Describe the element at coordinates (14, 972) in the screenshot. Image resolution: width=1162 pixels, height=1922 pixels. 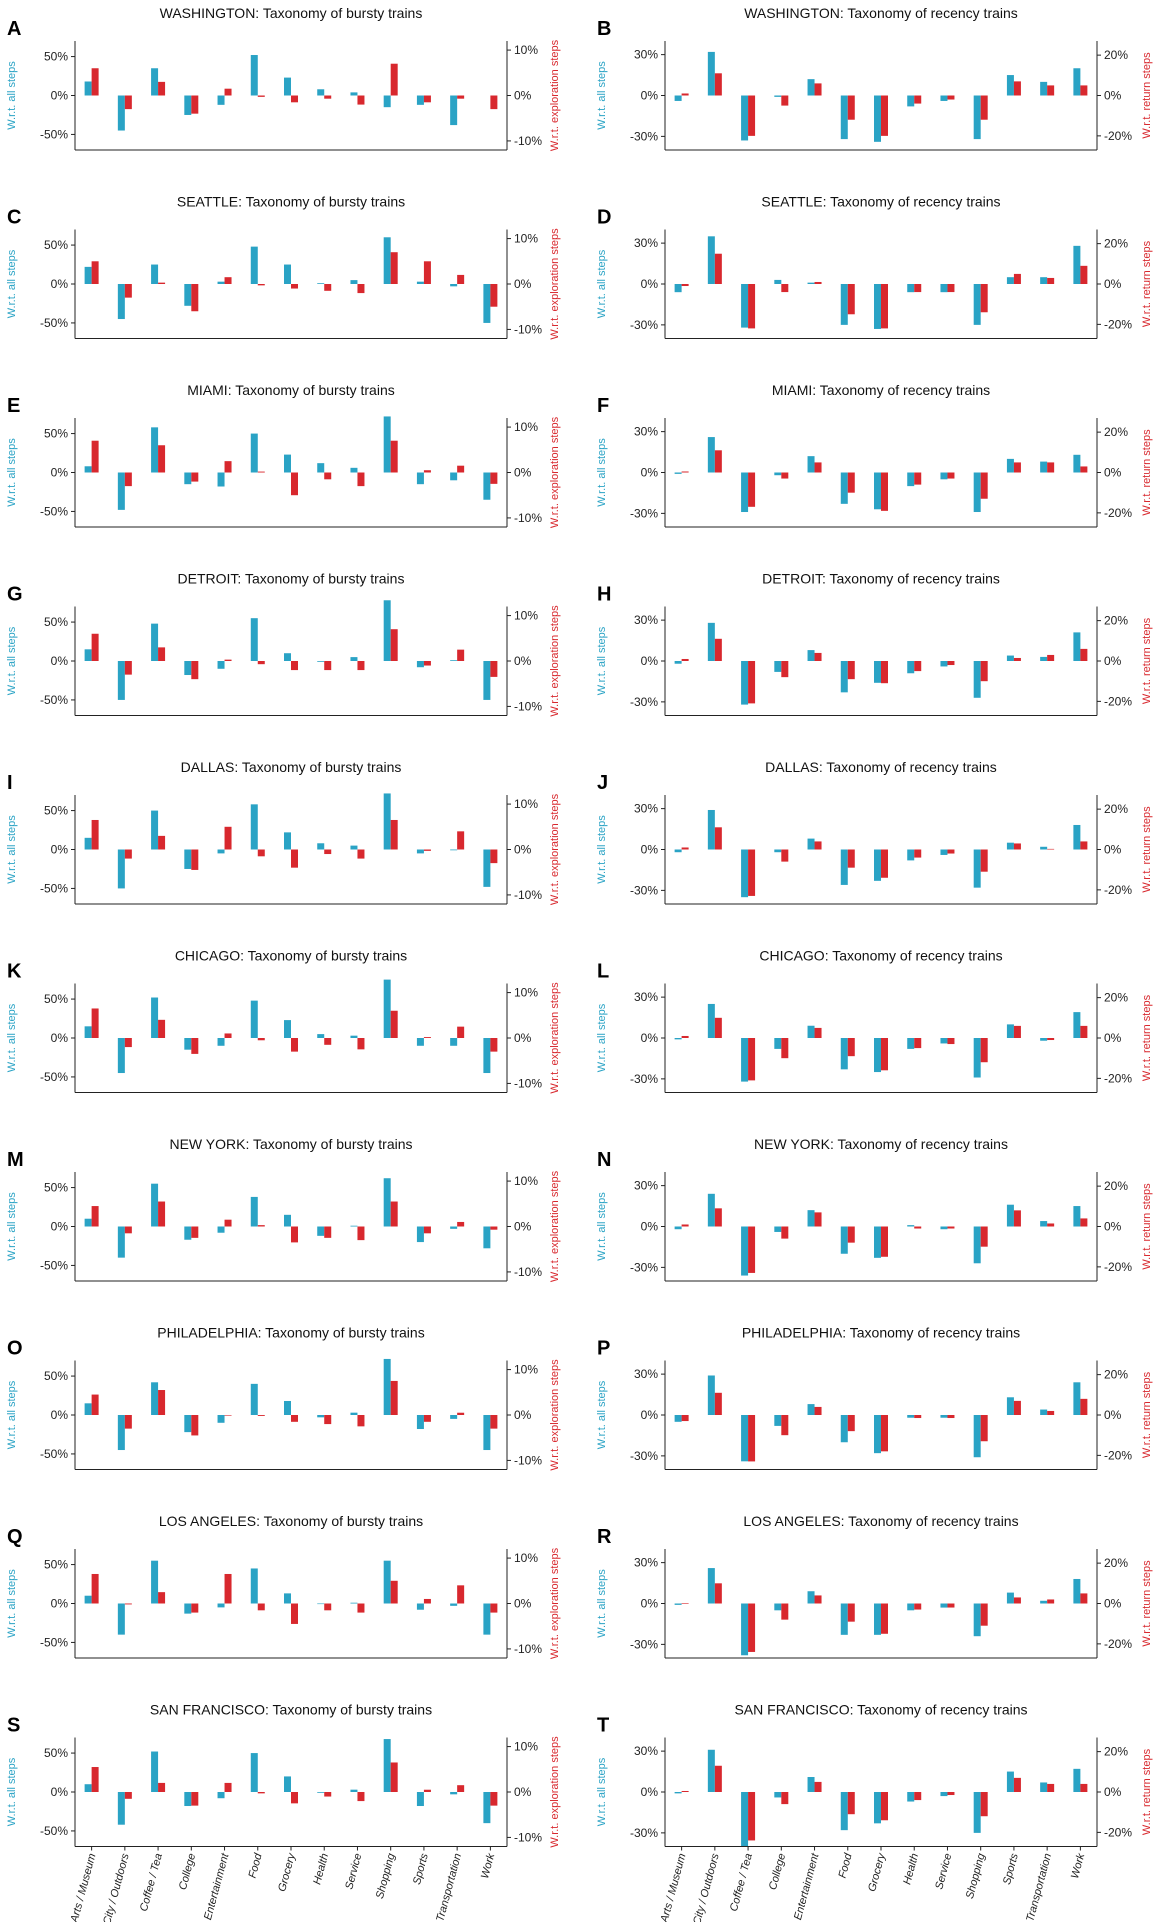
I see `panel-letter: K` at that location.